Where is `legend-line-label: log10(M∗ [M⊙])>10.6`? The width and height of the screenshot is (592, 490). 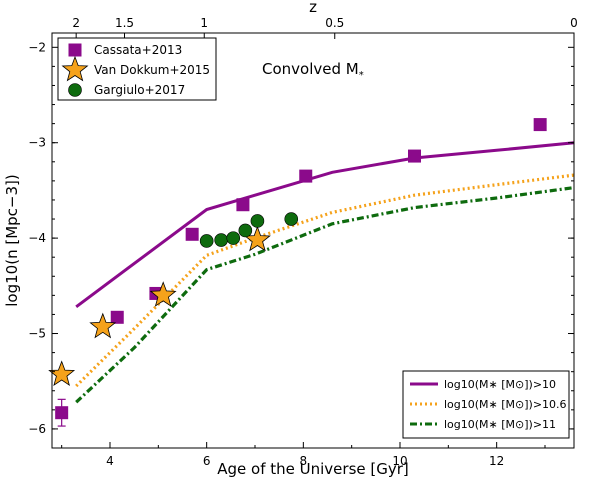 legend-line-label: log10(M∗ [M⊙])>10.6 is located at coordinates (505, 404).